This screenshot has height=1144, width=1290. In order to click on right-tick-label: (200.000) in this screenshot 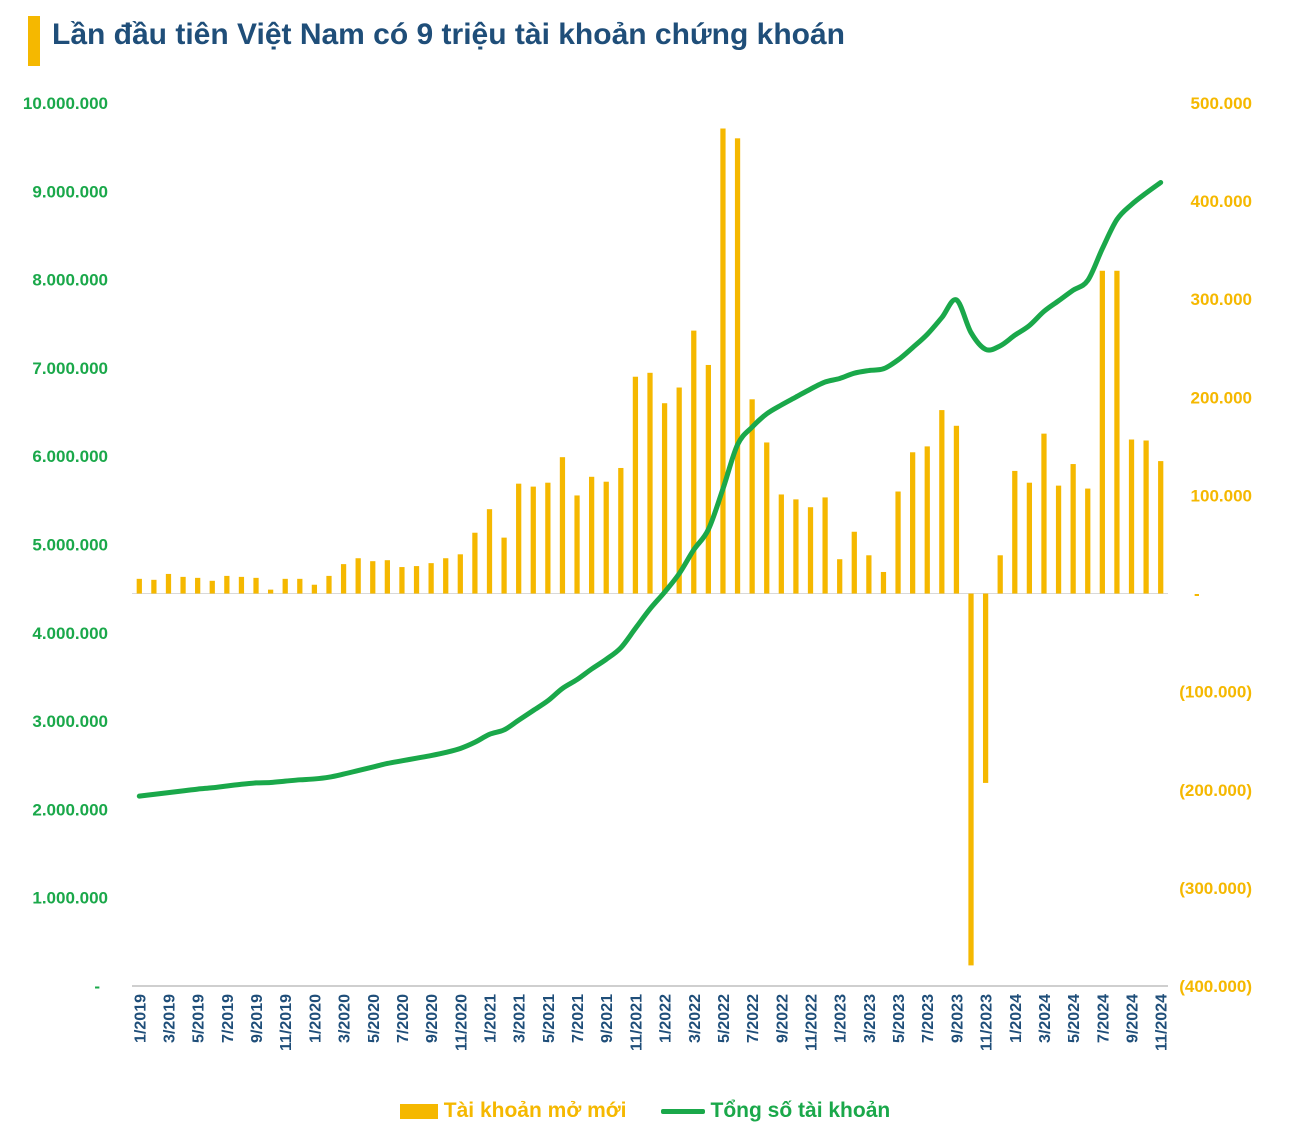, I will do `click(1215, 790)`.